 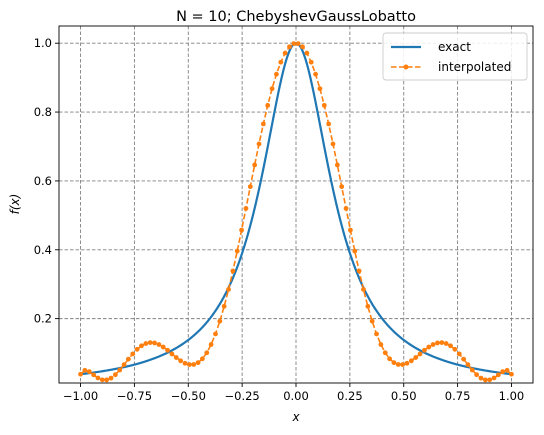 I want to click on x-tick-label: −0.50, so click(x=188, y=396).